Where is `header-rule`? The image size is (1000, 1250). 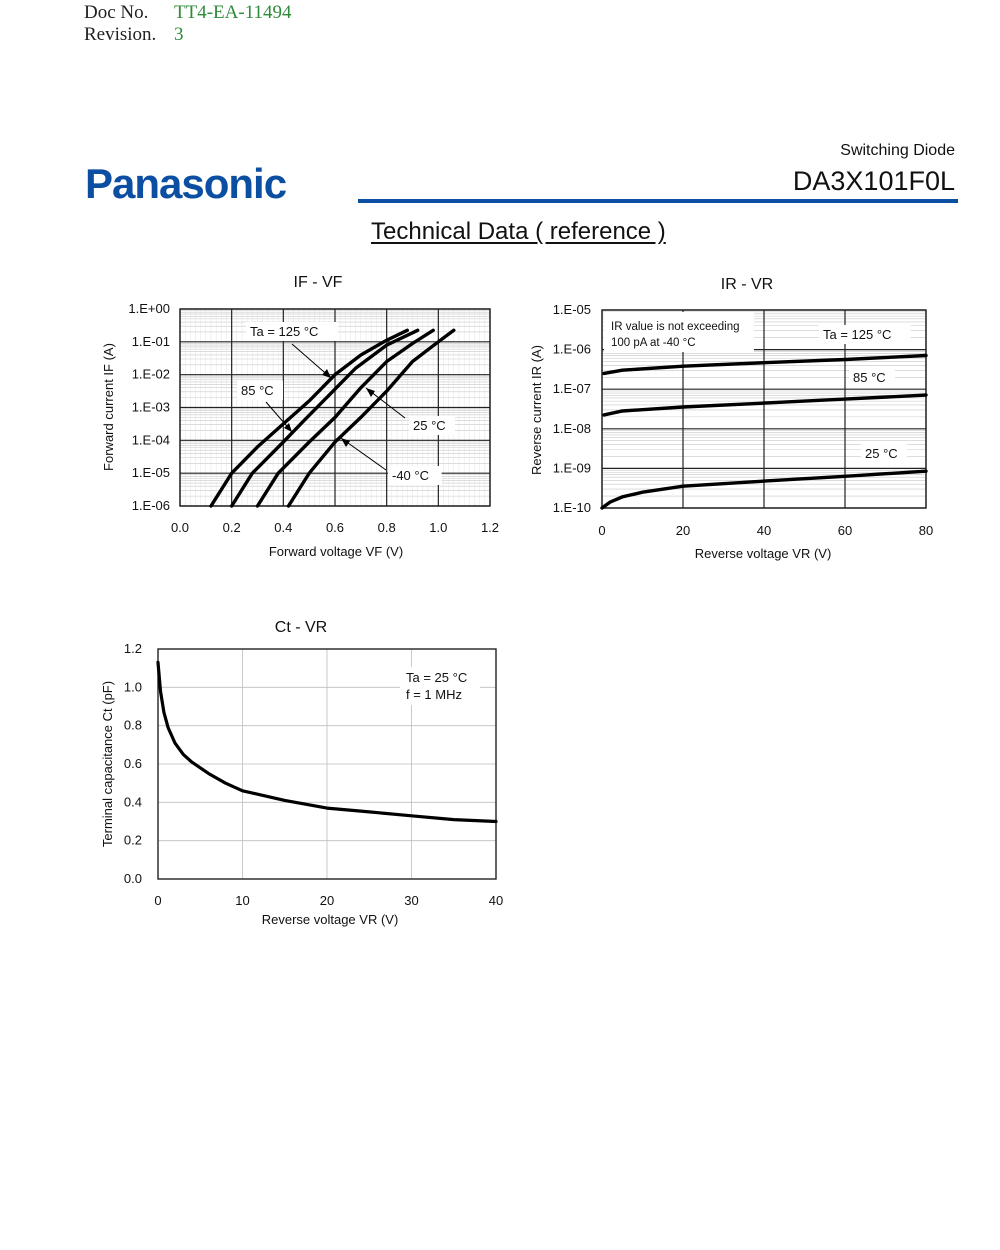
header-rule is located at coordinates (658, 201).